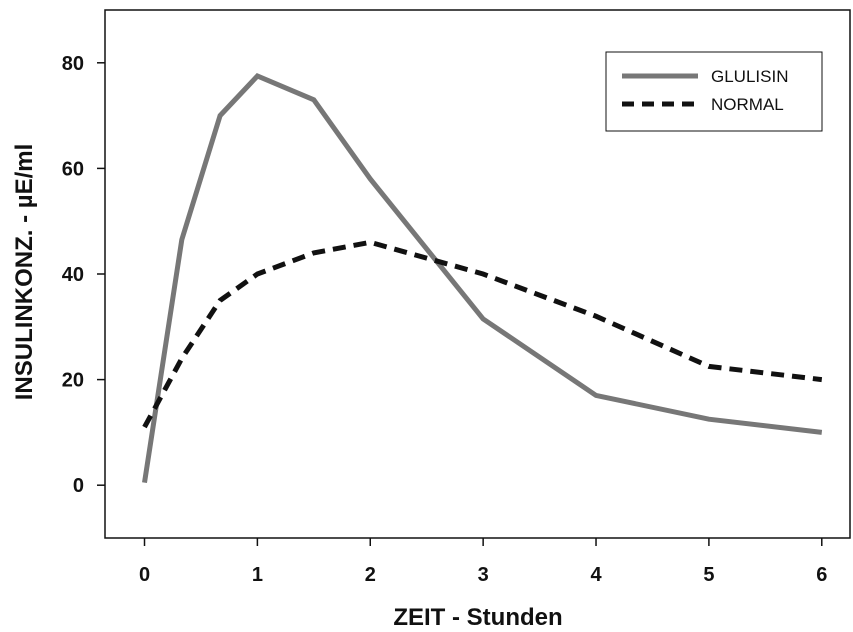  I want to click on x-axis-title: ZEIT - Stunden, so click(477, 617).